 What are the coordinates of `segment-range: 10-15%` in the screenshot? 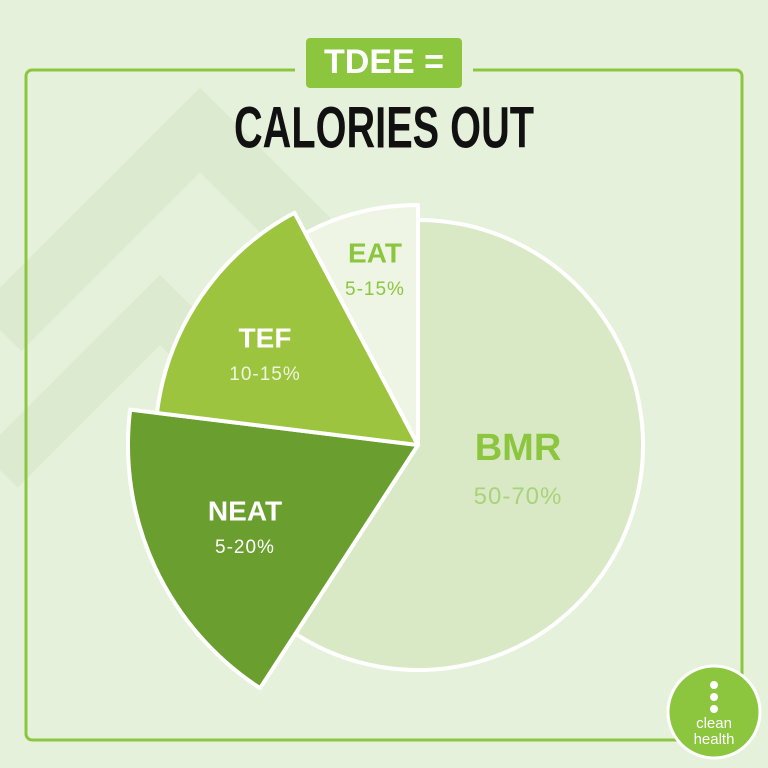 It's located at (265, 374).